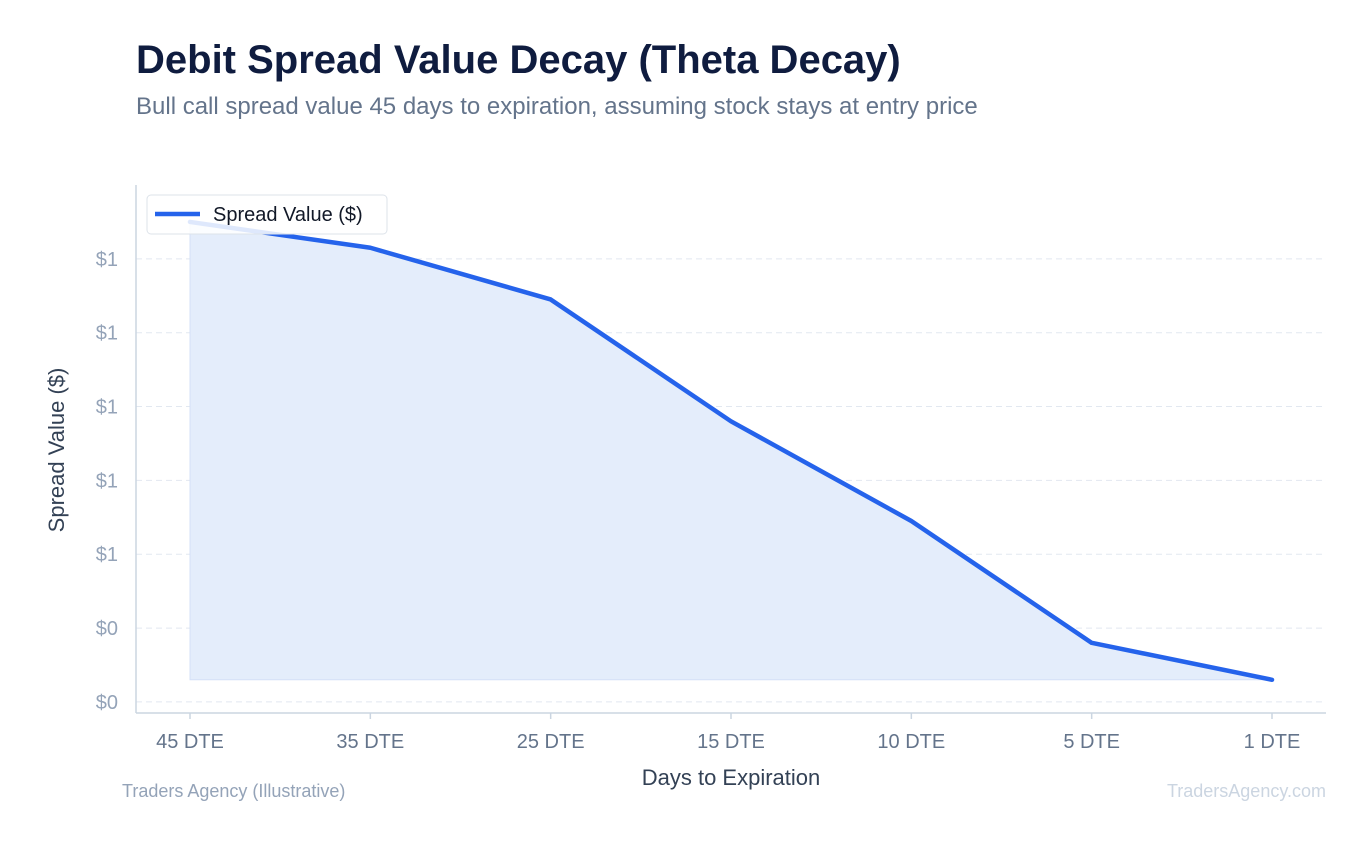 This screenshot has height=846, width=1371. What do you see at coordinates (370, 742) in the screenshot?
I see `x-tick-label: 35 DTE` at bounding box center [370, 742].